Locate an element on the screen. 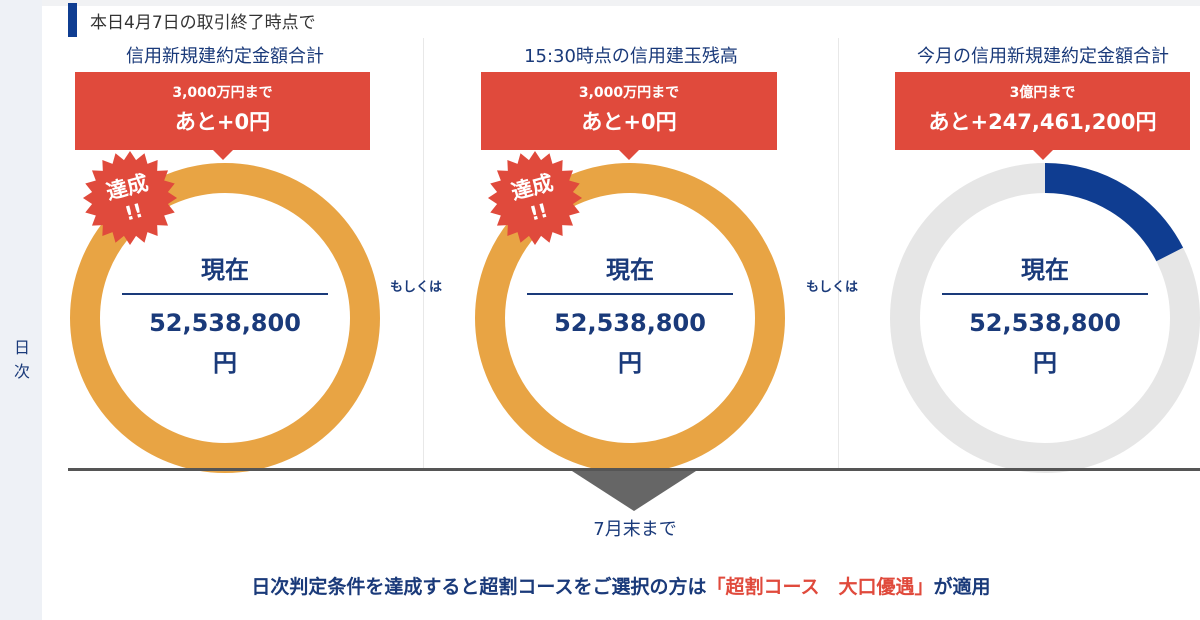 The image size is (1200, 620). column-title: 信用新規建約定金額合計 is located at coordinates (225, 56).